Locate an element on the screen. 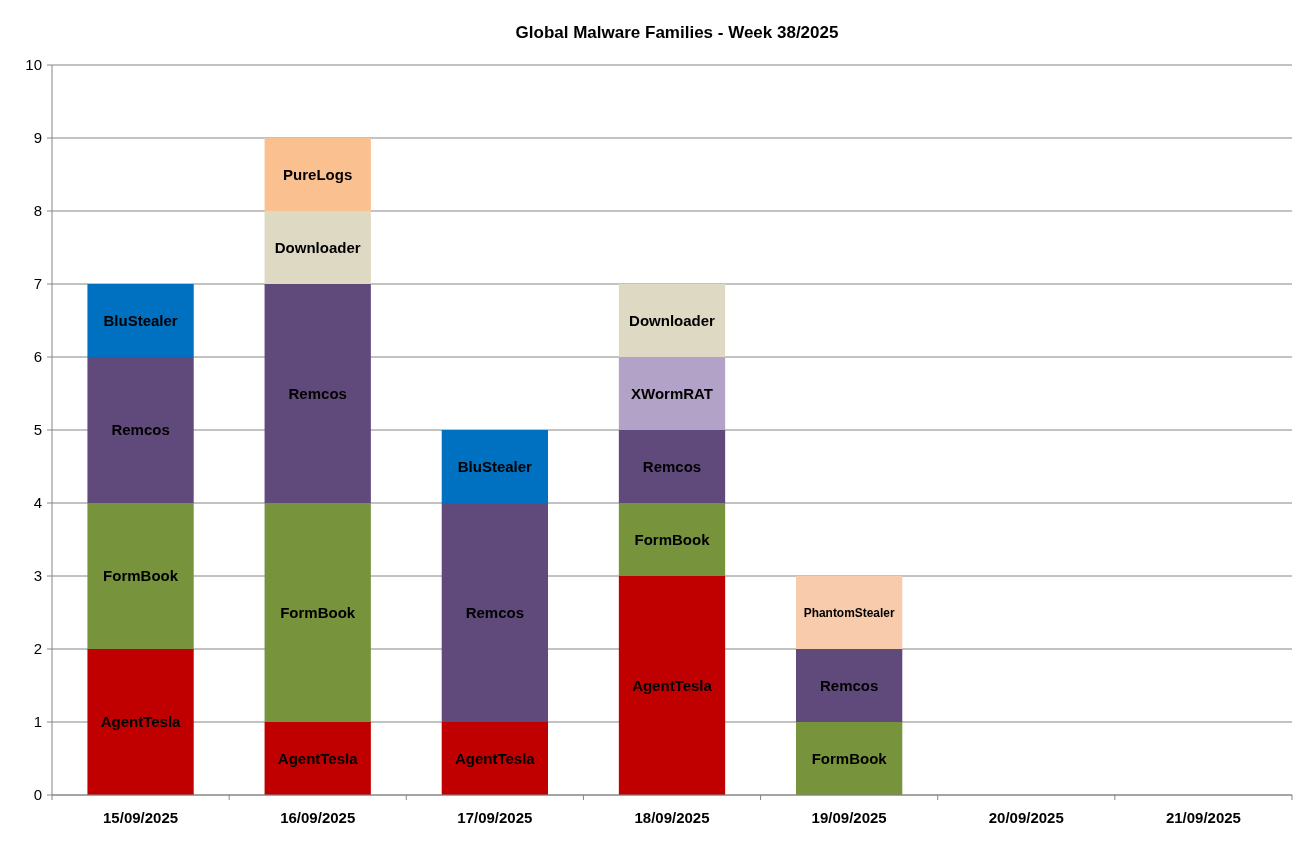  text: Downloader is located at coordinates (672, 320).